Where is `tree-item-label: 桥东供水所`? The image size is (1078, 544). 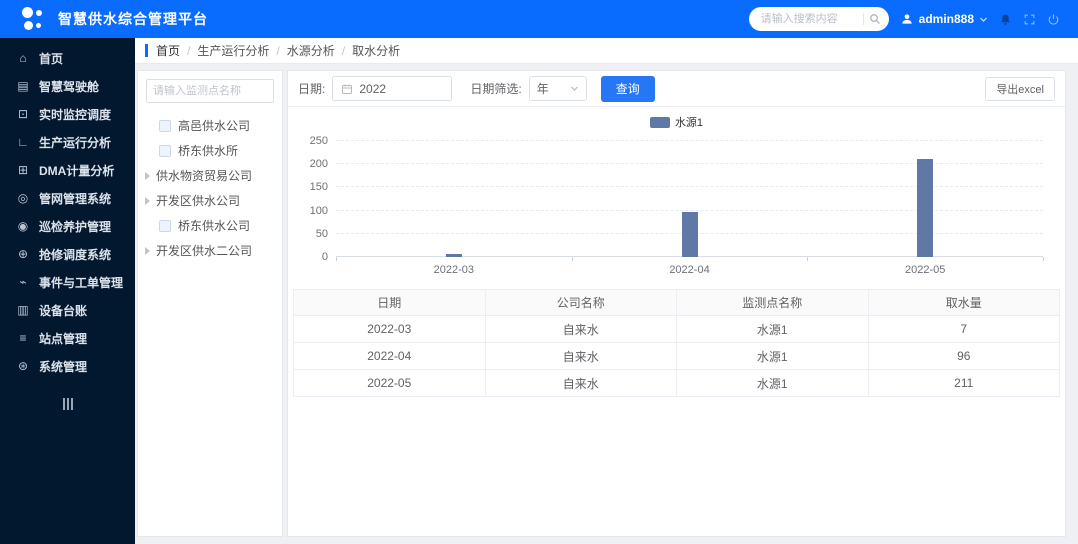
tree-item-label: 桥东供水所 is located at coordinates (208, 151).